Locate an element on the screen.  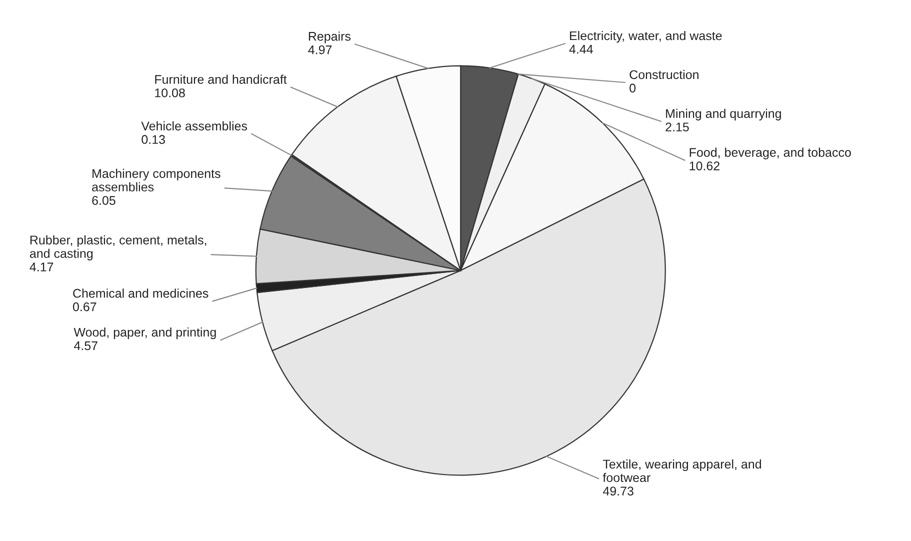
data-label: 2.15 is located at coordinates (677, 127).